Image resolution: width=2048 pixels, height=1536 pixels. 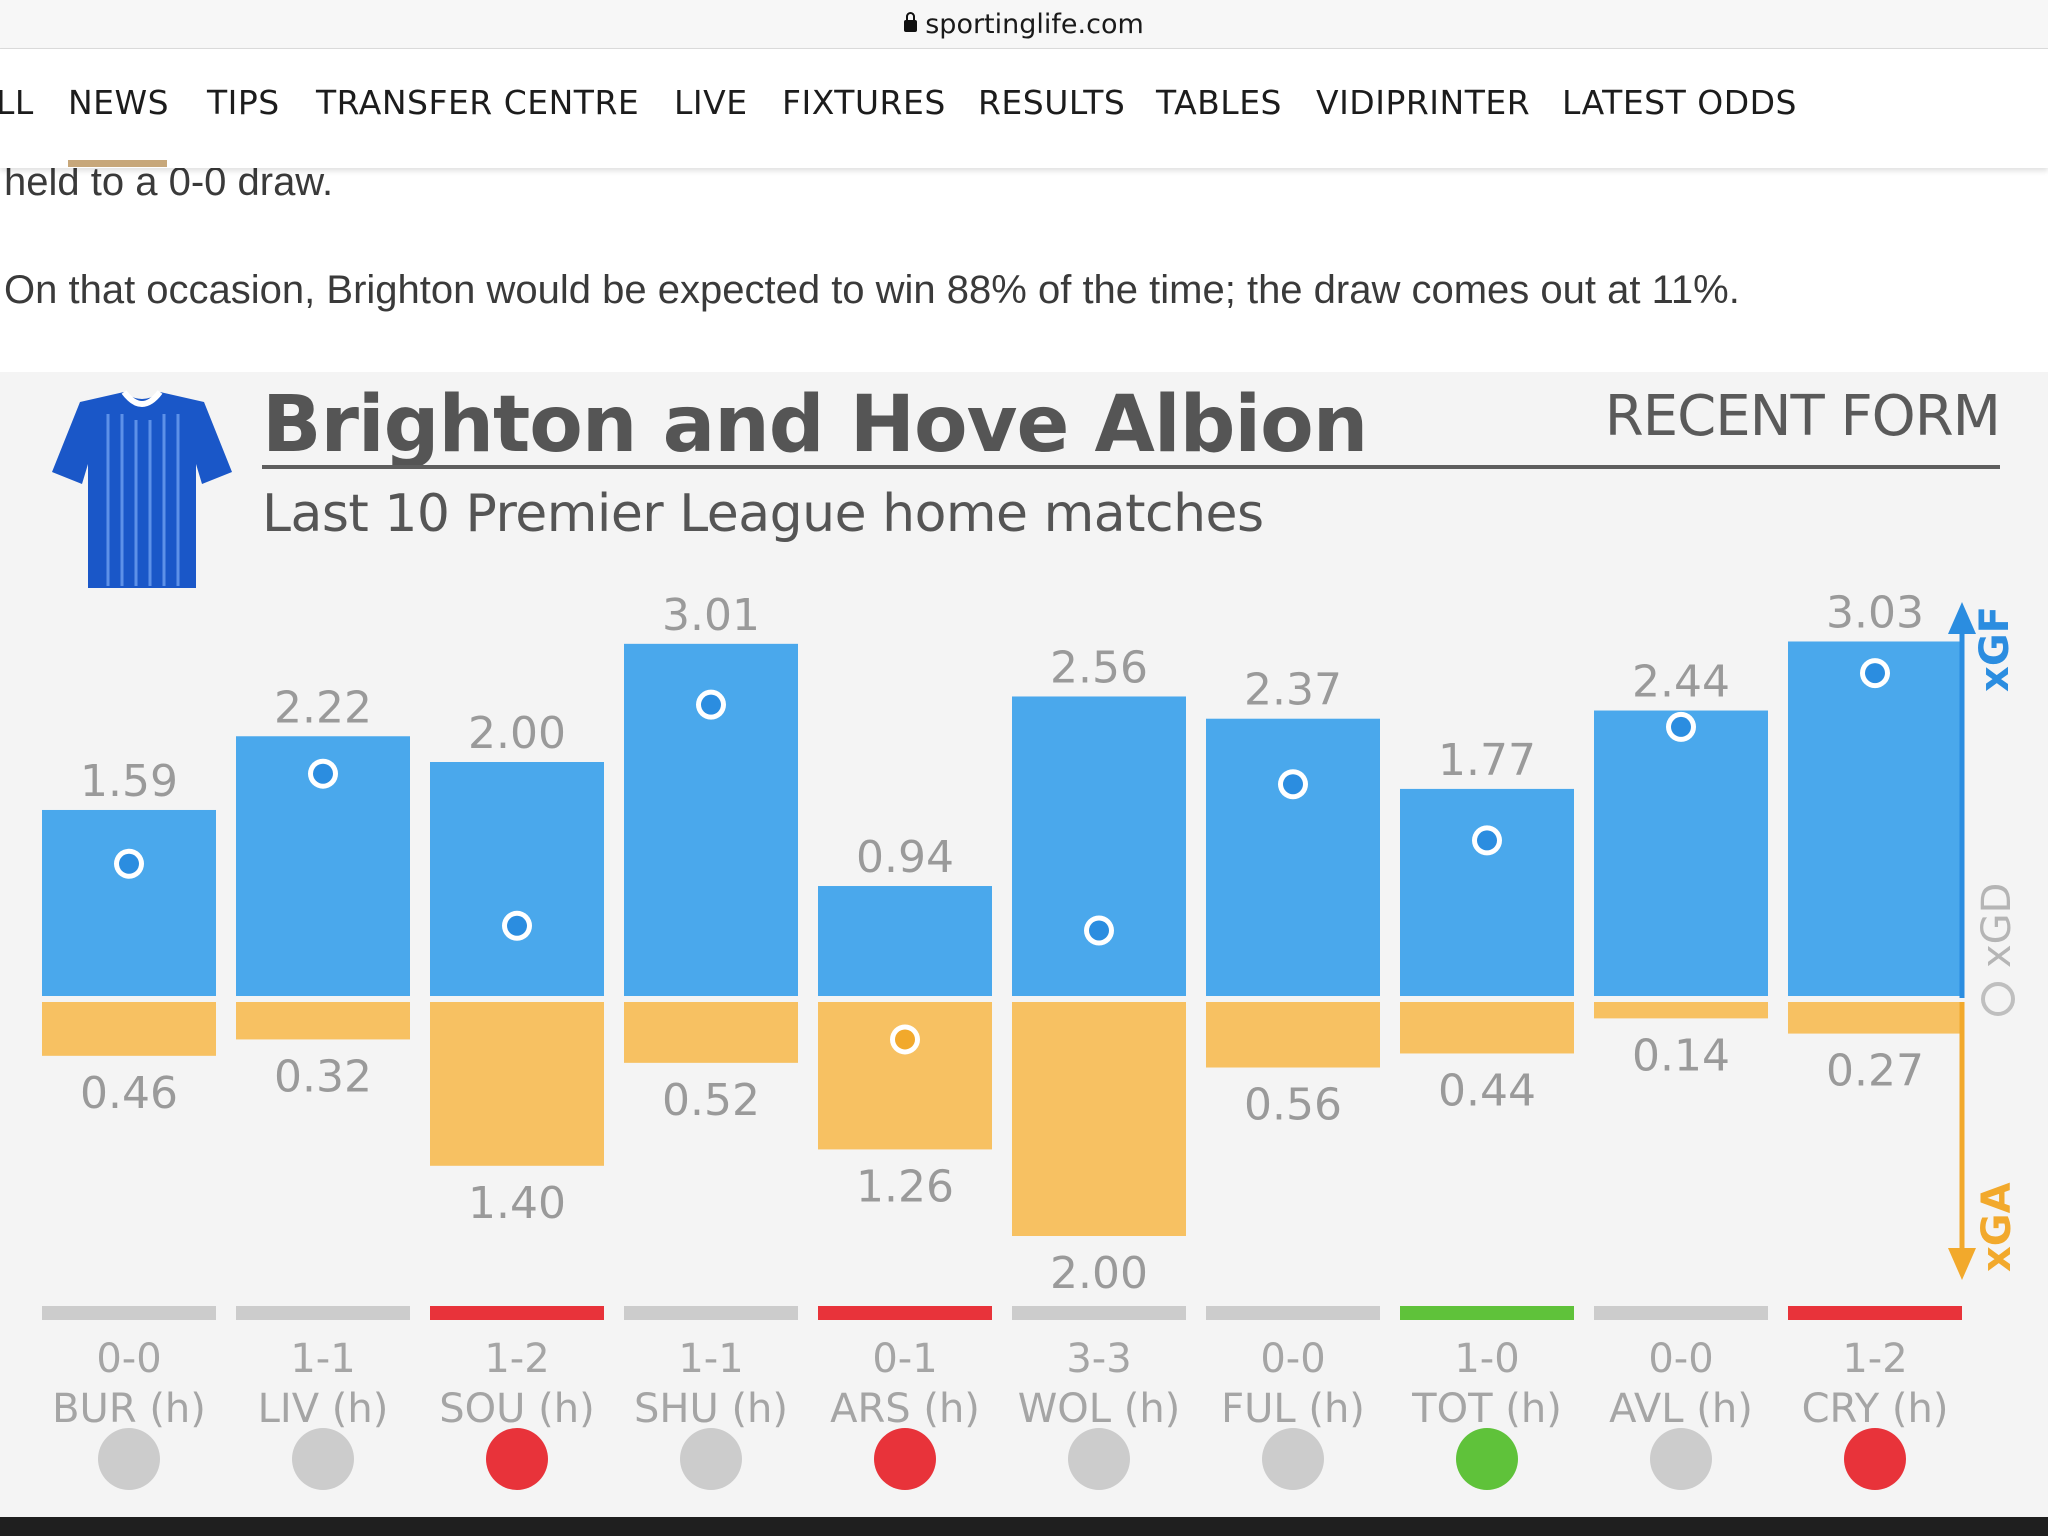 I want to click on nav-item-tables: TABLES, so click(x=1219, y=102).